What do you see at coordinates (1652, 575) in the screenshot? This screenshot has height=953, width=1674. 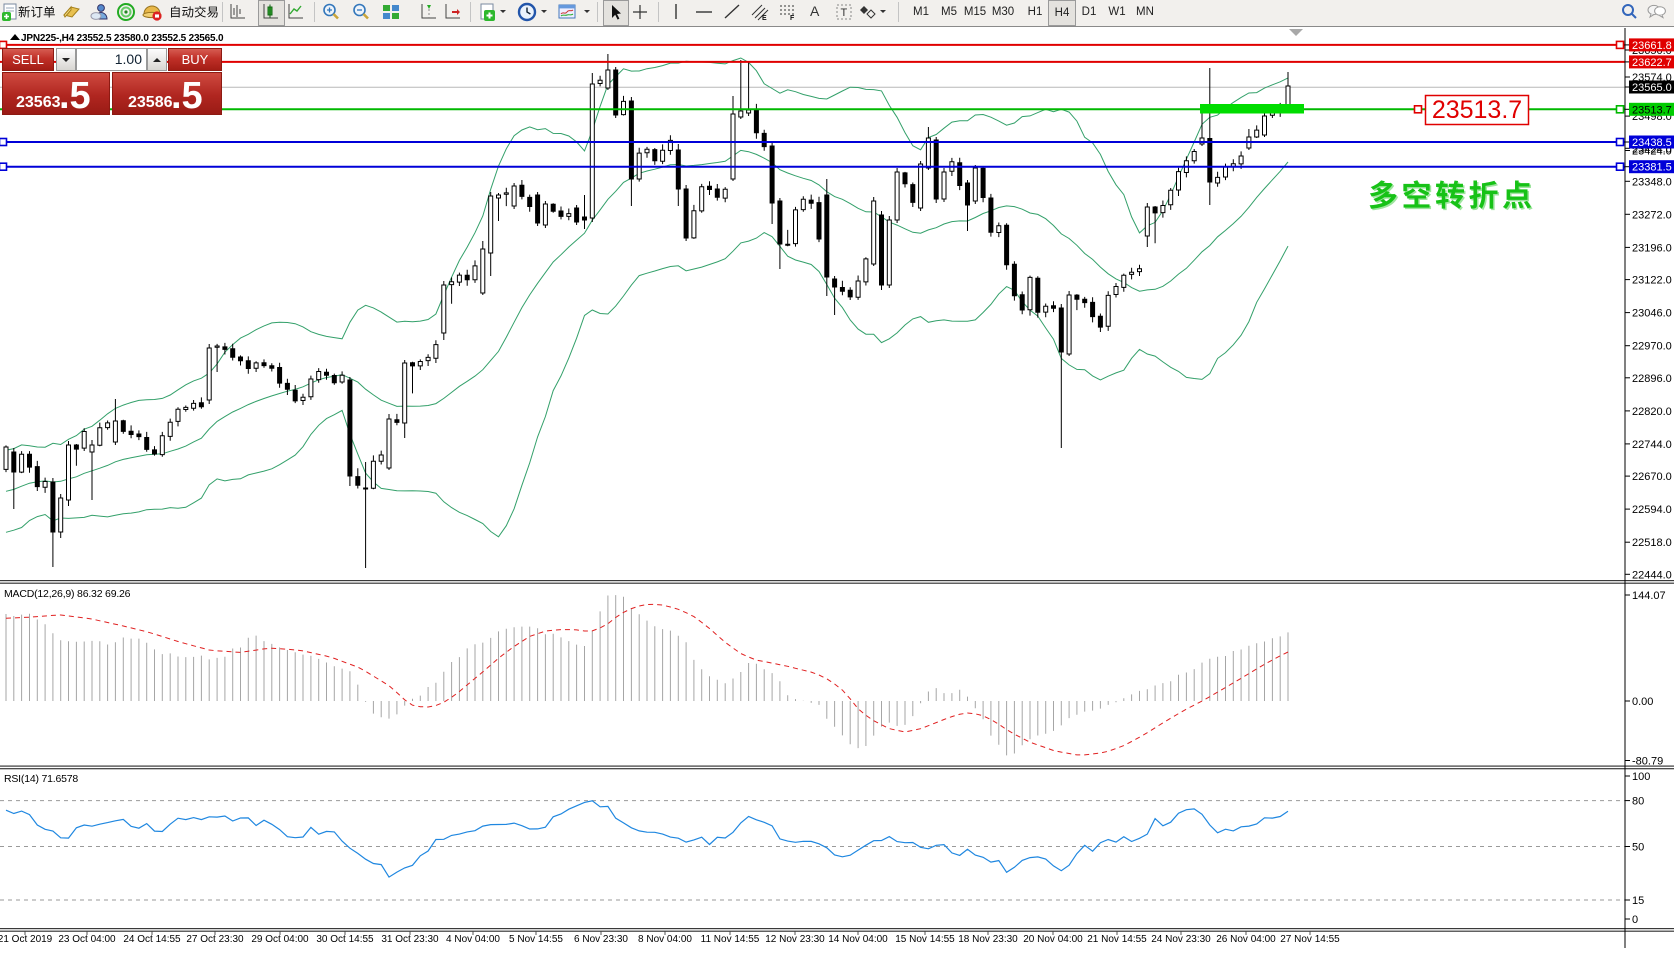 I see `svg-text: 22444.0` at bounding box center [1652, 575].